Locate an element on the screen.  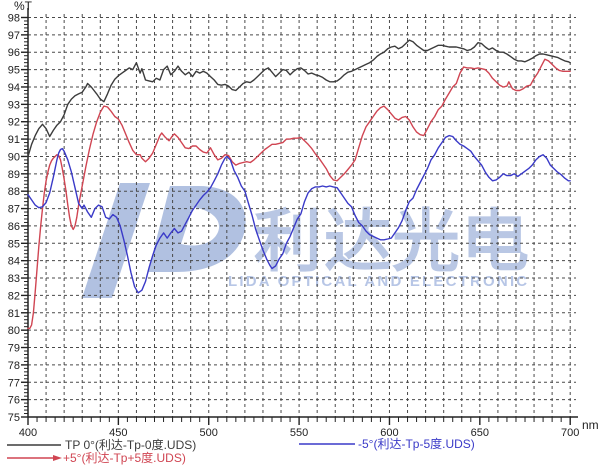
watermark-char: 利 is located at coordinates (288, 242).